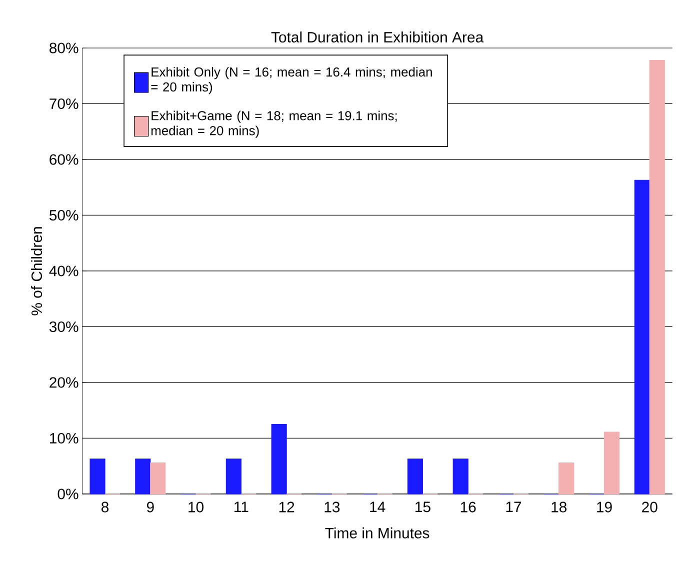  I want to click on y-tick-label: 70%, so click(64, 104).